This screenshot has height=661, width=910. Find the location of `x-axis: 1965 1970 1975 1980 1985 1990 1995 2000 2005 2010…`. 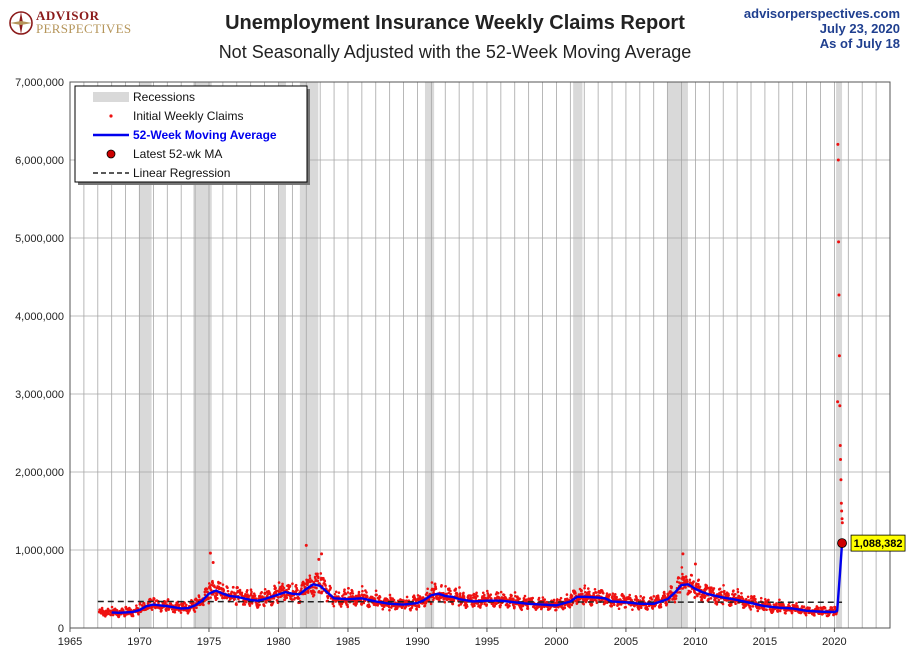

x-axis: 1965 1970 1975 1980 1985 1990 1995 2000 2005 2010… is located at coordinates (452, 638).